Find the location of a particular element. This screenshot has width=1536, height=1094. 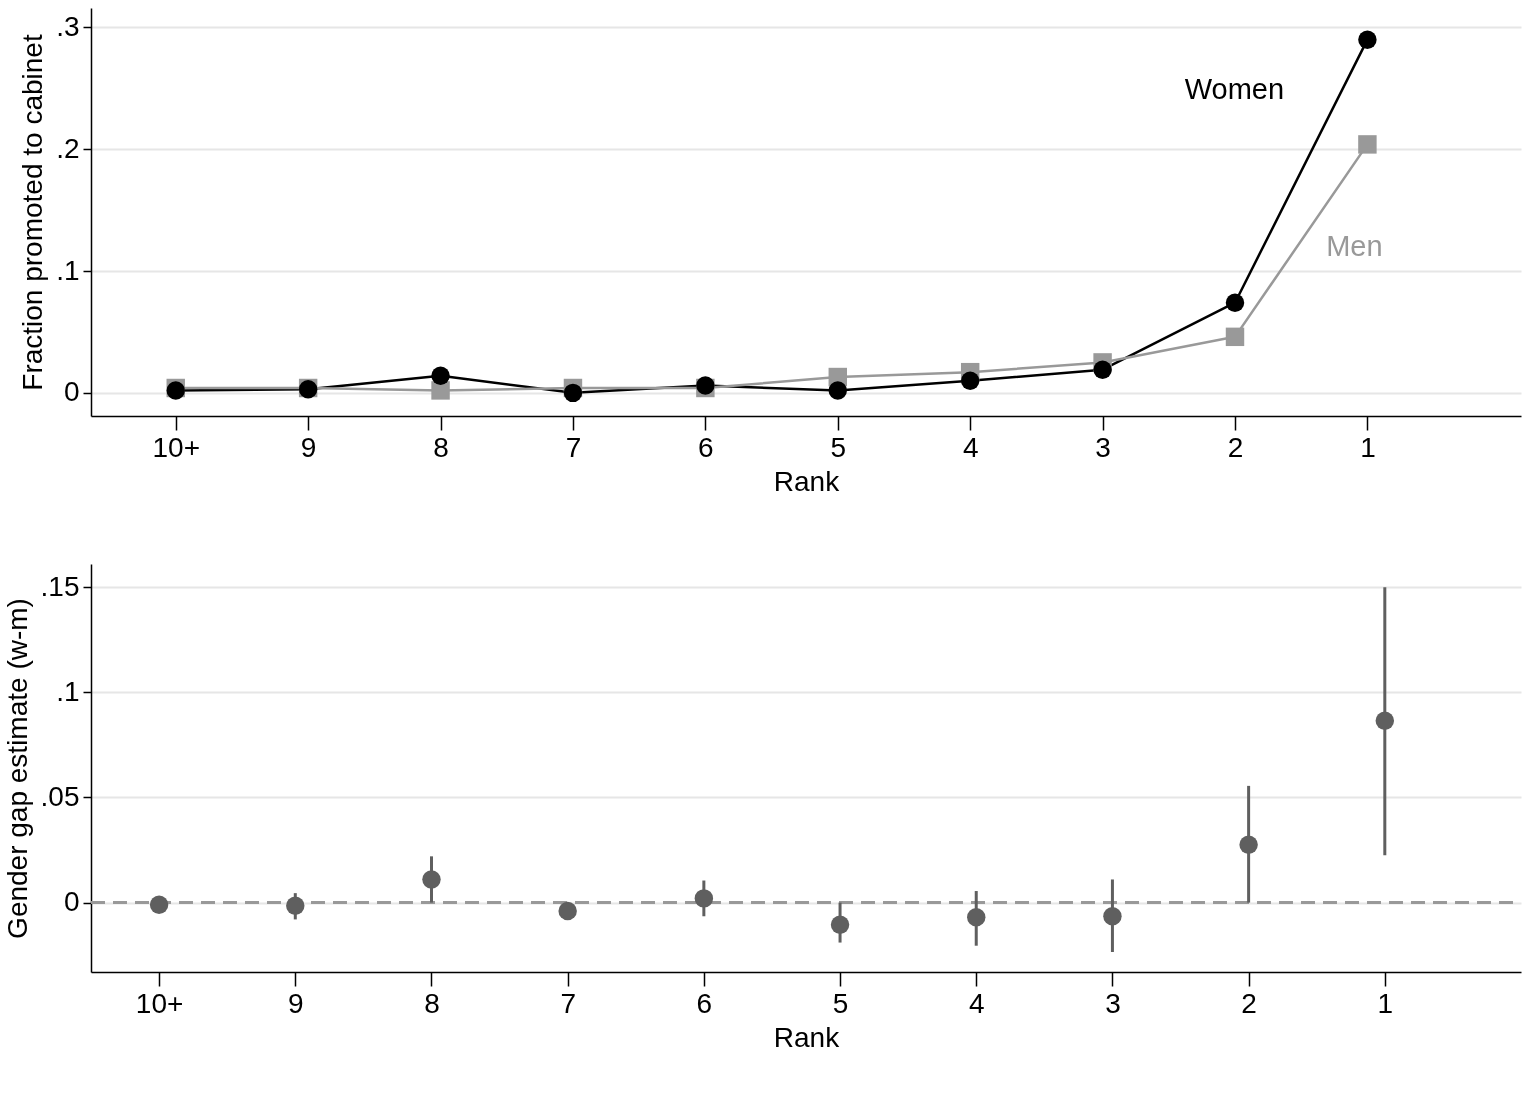

y-tick-label: .2 is located at coordinates (68, 148).